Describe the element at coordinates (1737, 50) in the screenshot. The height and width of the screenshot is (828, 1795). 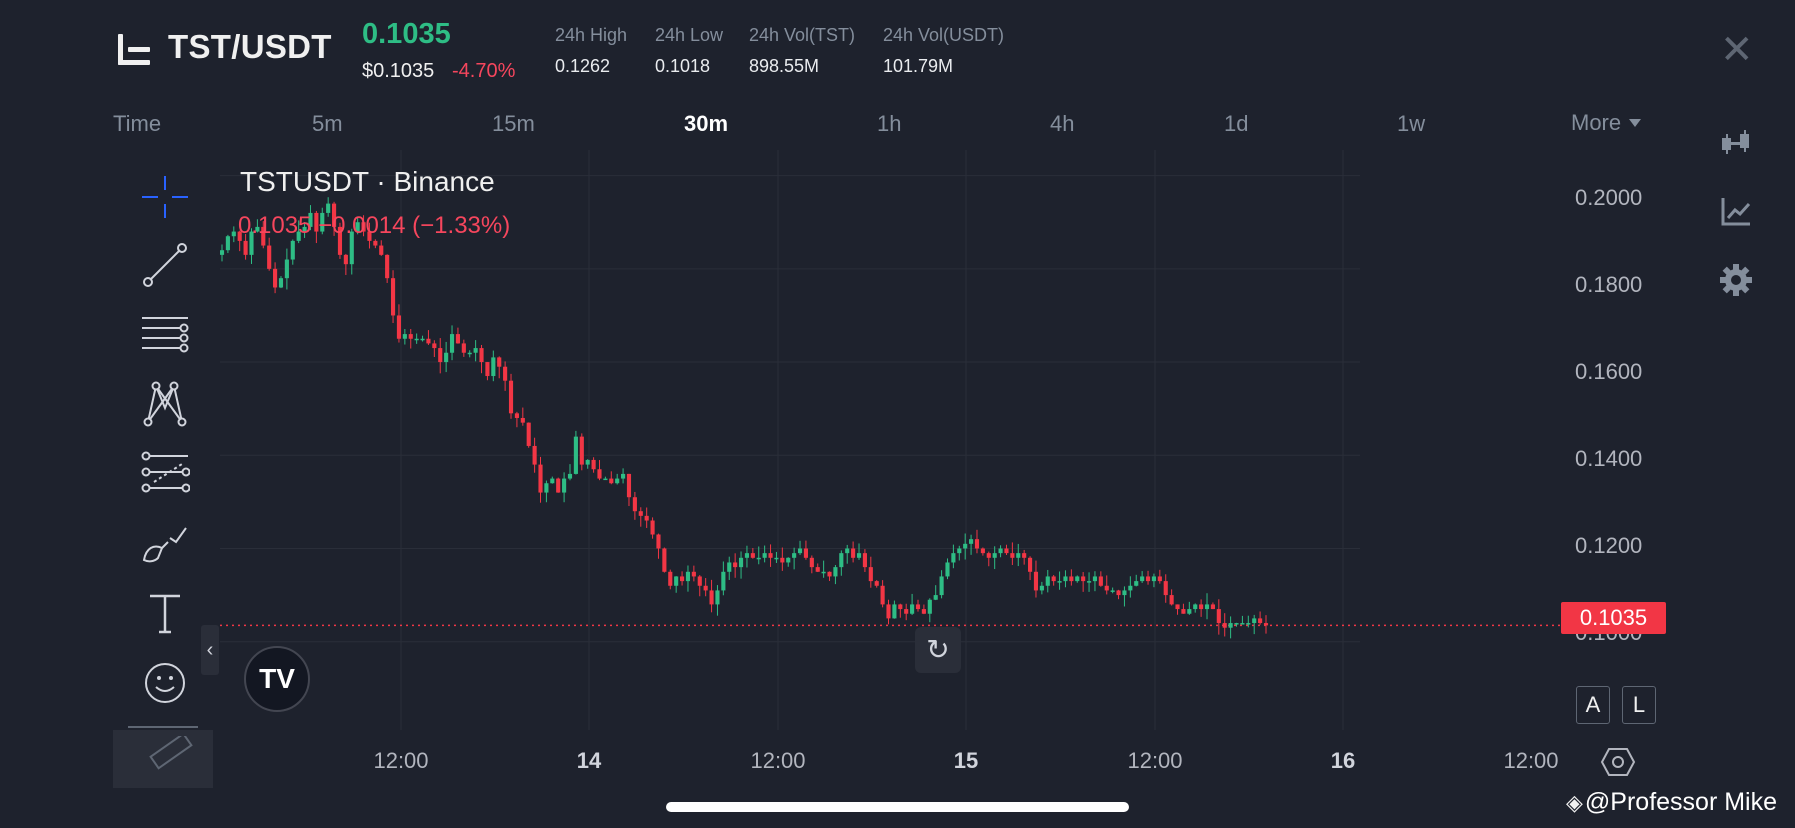
I see `close-icon: ✕` at that location.